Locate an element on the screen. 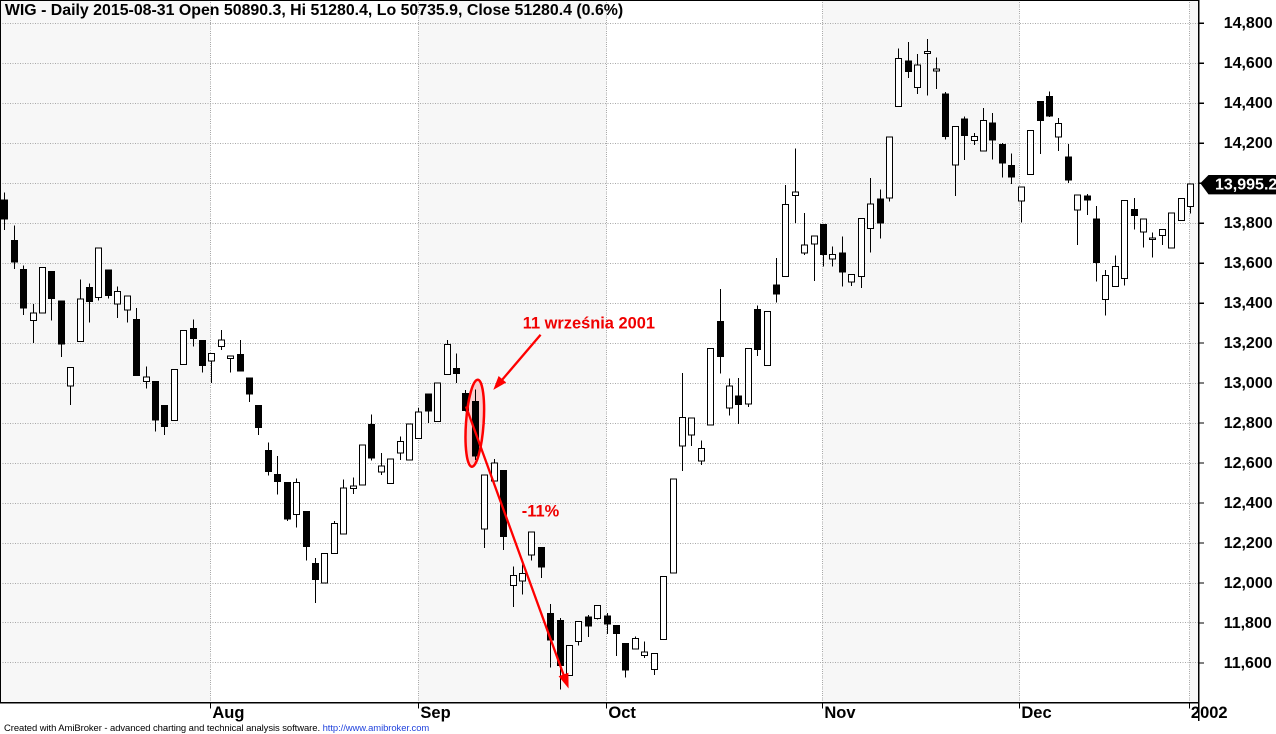 This screenshot has height=734, width=1276. svg-text: 13,800 is located at coordinates (1248, 223).